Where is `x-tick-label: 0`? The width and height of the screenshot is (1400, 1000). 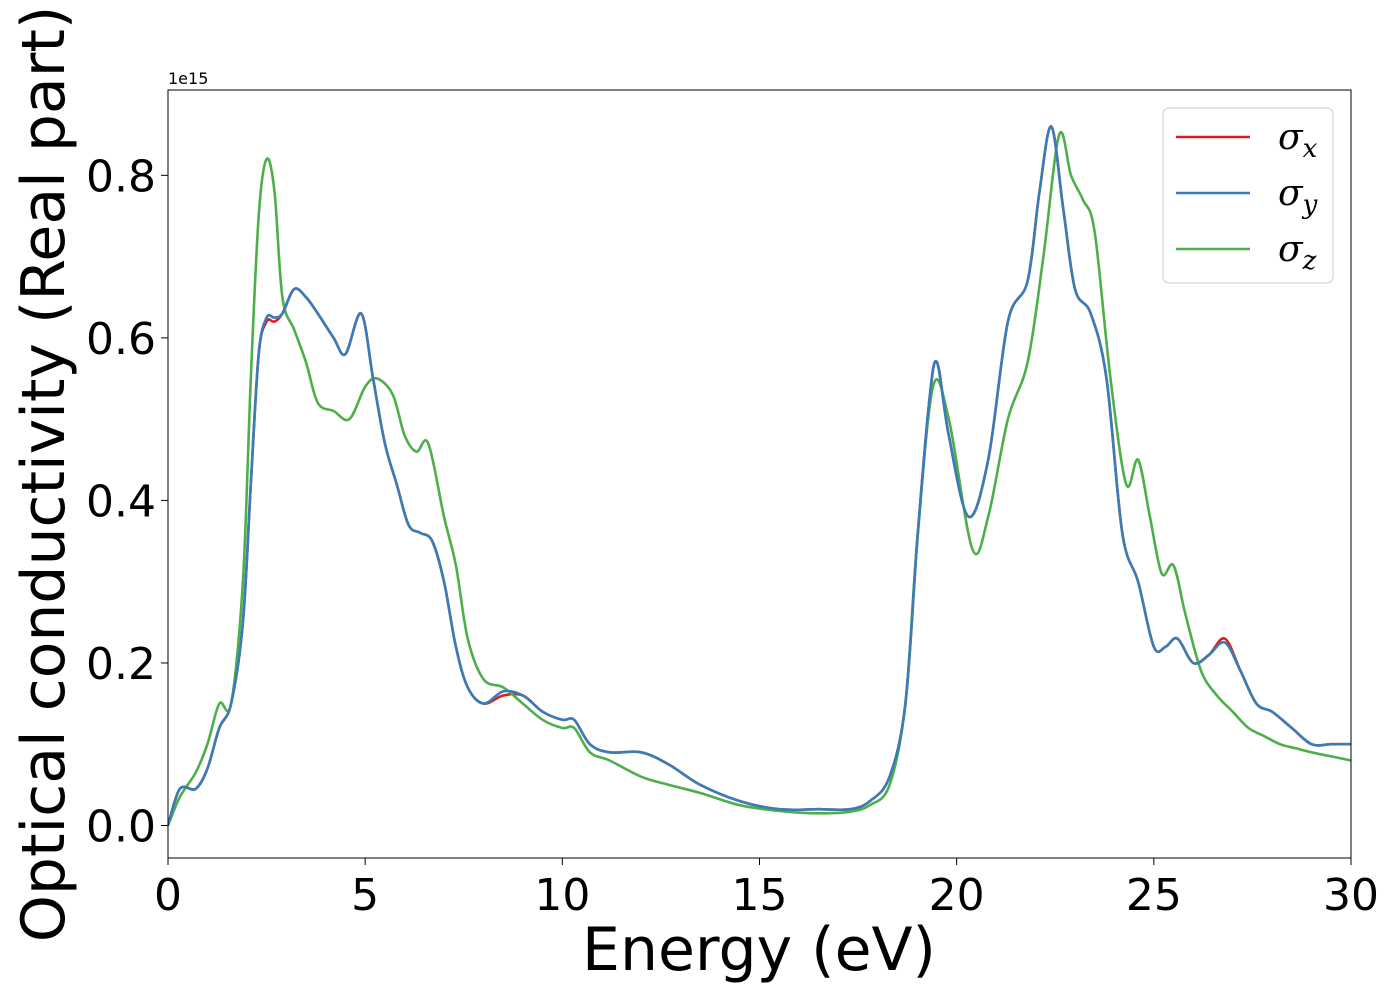 x-tick-label: 0 is located at coordinates (168, 895).